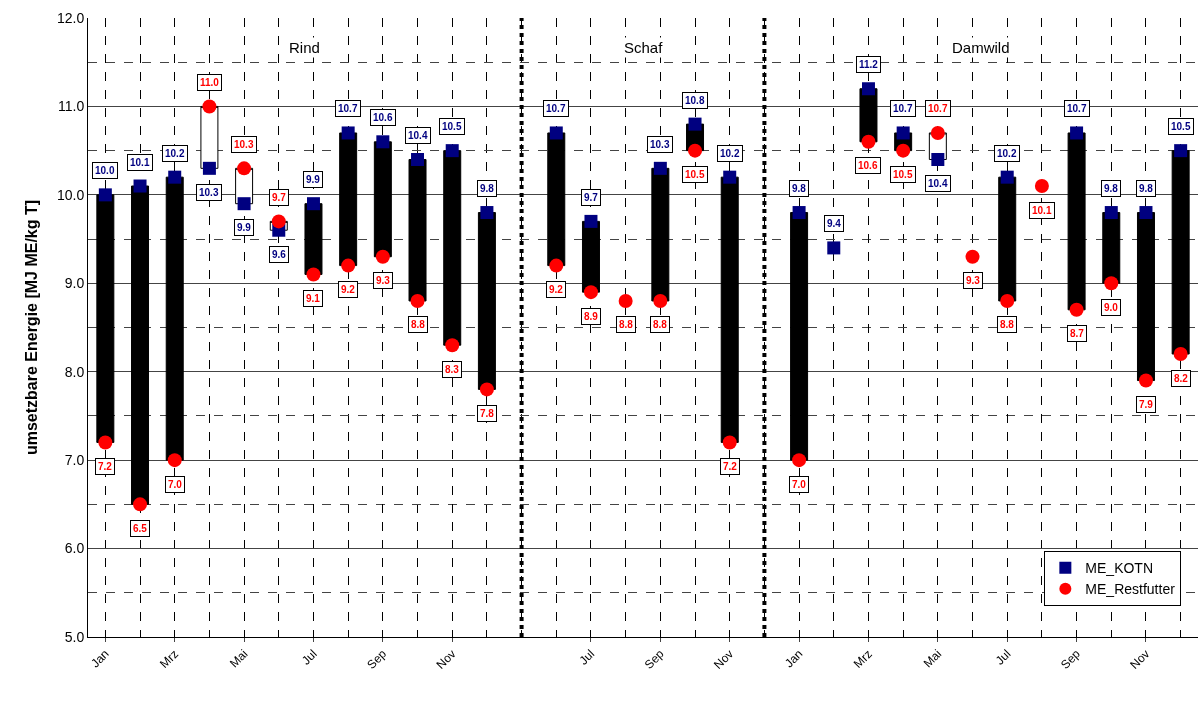 The width and height of the screenshot is (1202, 707). I want to click on y-tick-label: 10.0, so click(70, 194).